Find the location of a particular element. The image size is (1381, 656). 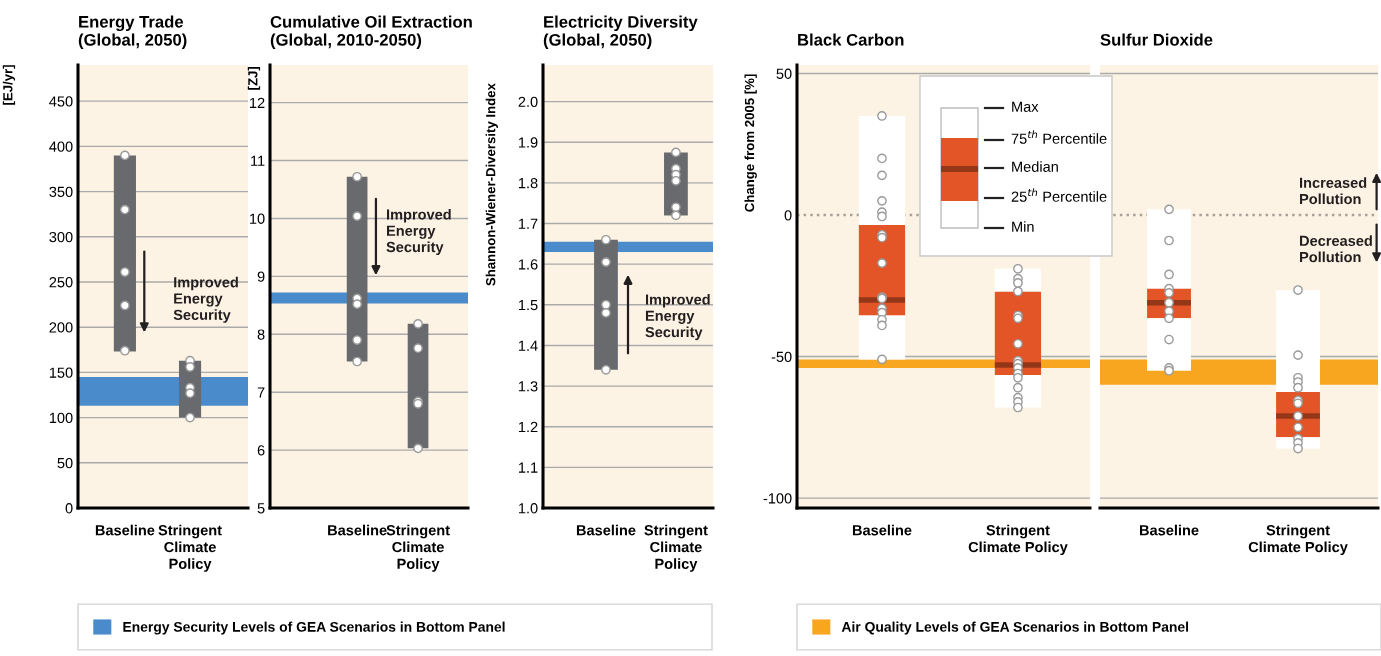

y-tick-label: 450 is located at coordinates (61, 101).